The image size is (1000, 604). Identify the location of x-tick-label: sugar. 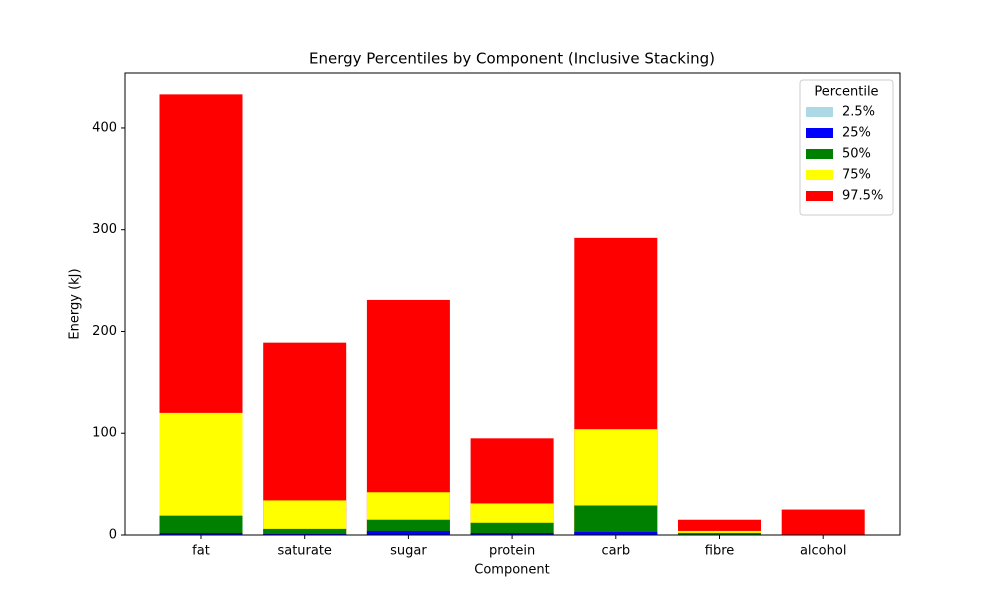
(408, 551).